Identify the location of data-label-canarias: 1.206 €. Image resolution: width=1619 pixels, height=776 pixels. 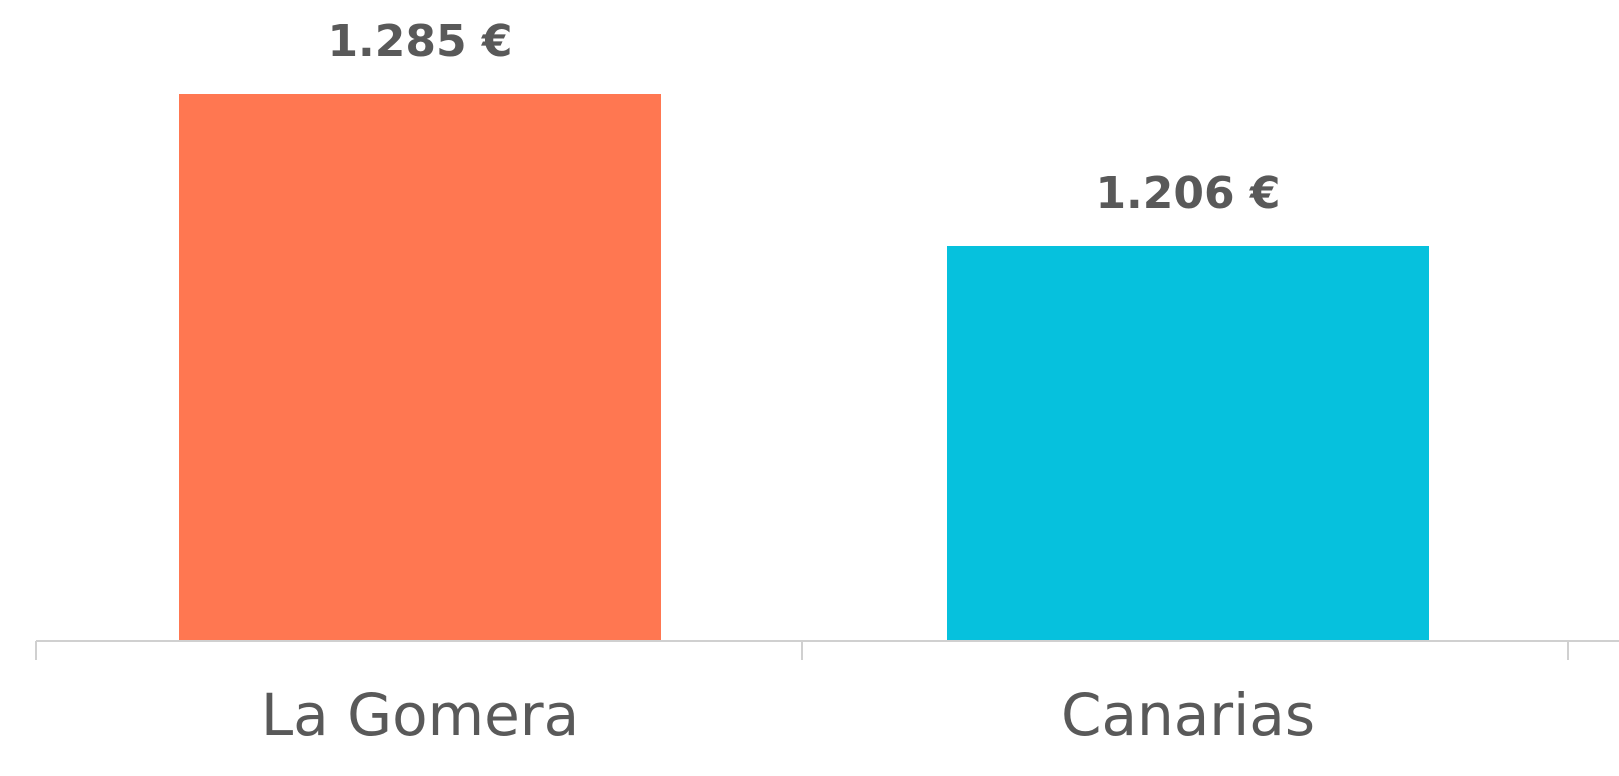
(1187, 193).